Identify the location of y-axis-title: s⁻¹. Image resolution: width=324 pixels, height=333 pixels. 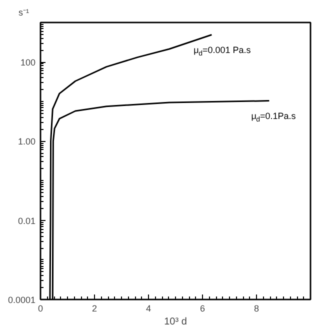
(23, 13).